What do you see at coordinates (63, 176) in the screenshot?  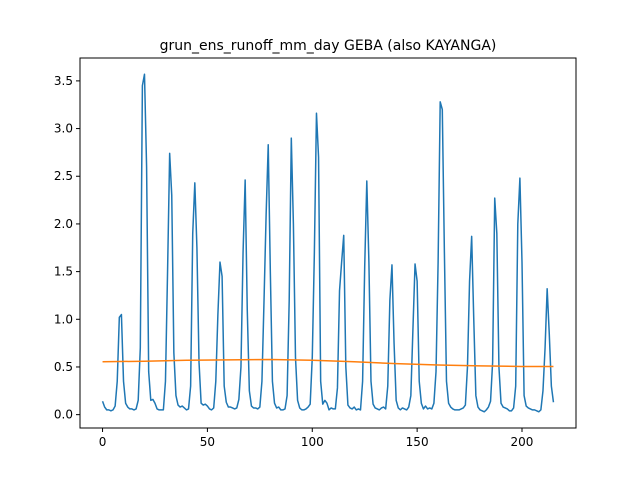 I see `y-tick-label: 2.5` at bounding box center [63, 176].